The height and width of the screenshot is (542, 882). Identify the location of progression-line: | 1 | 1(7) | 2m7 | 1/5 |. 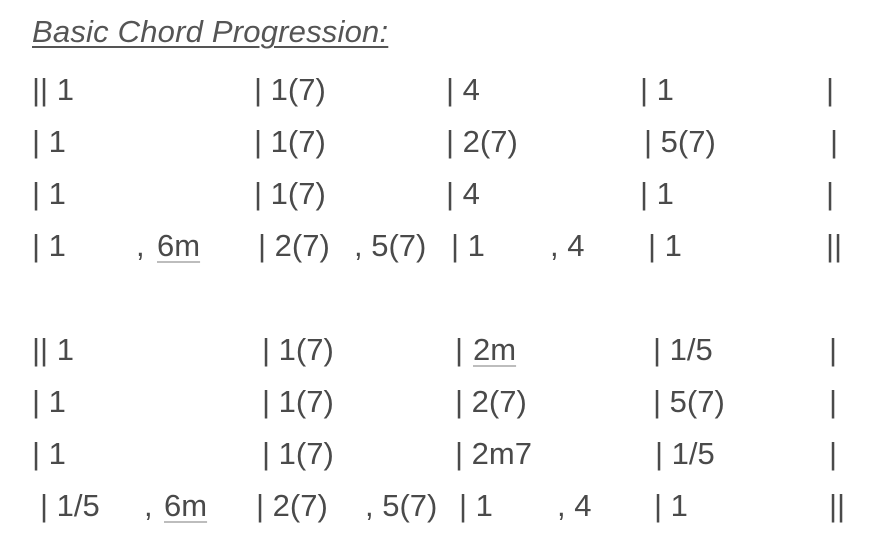
(441, 456).